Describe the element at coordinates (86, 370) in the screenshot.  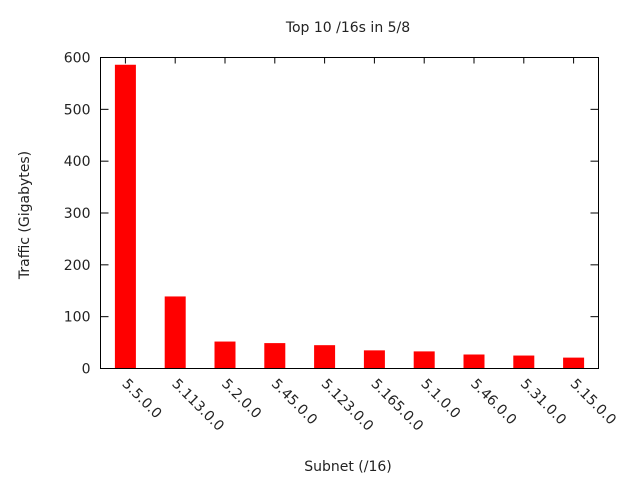
I see `y-tick-label: 0` at that location.